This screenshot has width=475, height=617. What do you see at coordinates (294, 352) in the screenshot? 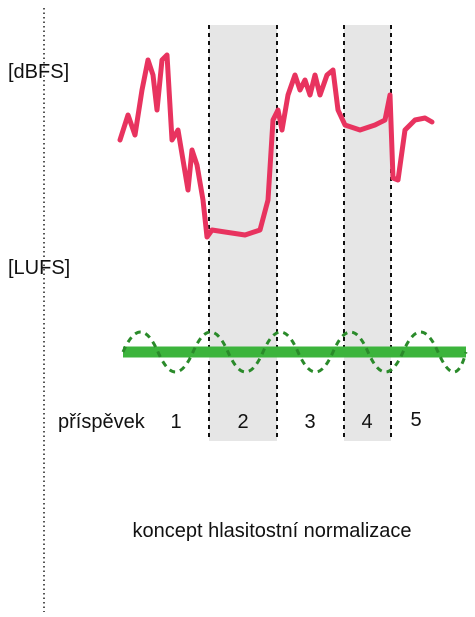
I see `loudness-wave` at bounding box center [294, 352].